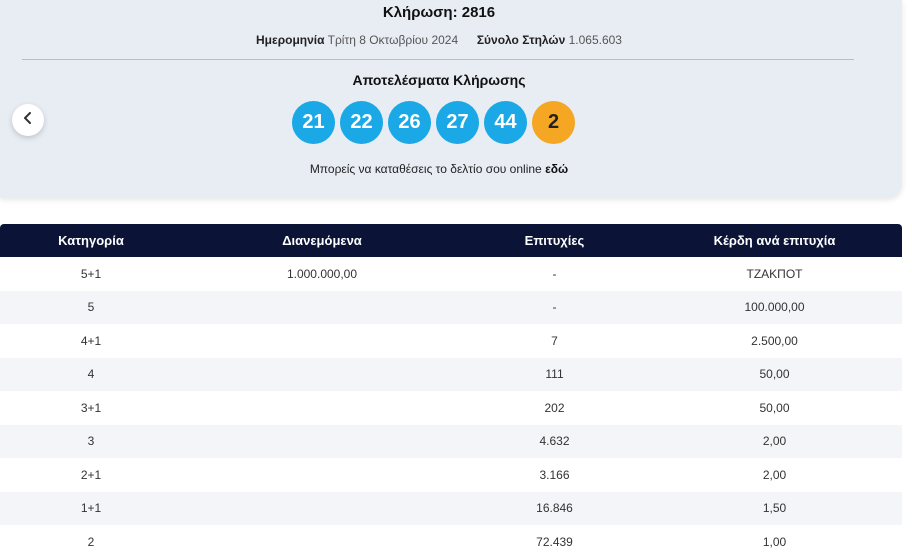 This screenshot has width=912, height=559. I want to click on number-ball: 27, so click(457, 122).